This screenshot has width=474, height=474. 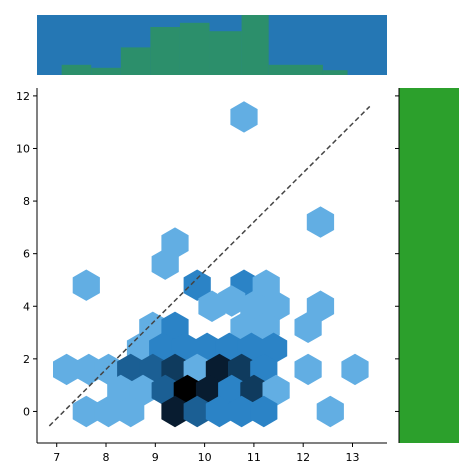 What do you see at coordinates (254, 457) in the screenshot?
I see `x-tick-label: 11` at bounding box center [254, 457].